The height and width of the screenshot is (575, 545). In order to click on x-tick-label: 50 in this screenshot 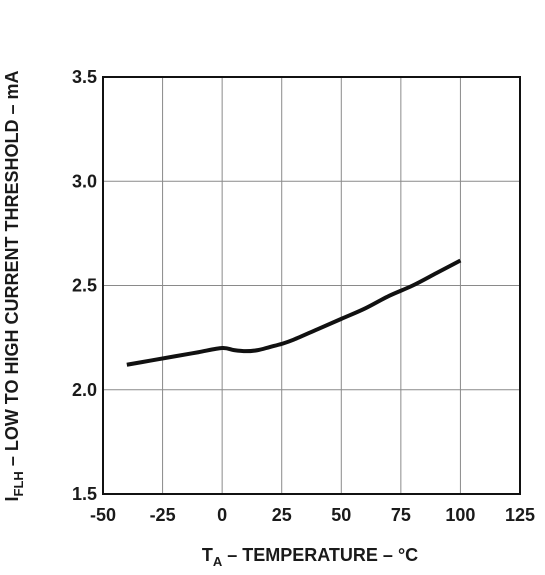, I will do `click(341, 515)`.